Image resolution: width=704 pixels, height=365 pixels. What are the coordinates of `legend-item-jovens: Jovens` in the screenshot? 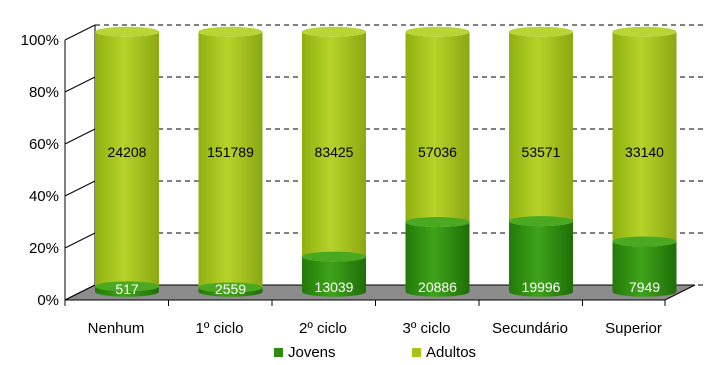 It's located at (305, 352).